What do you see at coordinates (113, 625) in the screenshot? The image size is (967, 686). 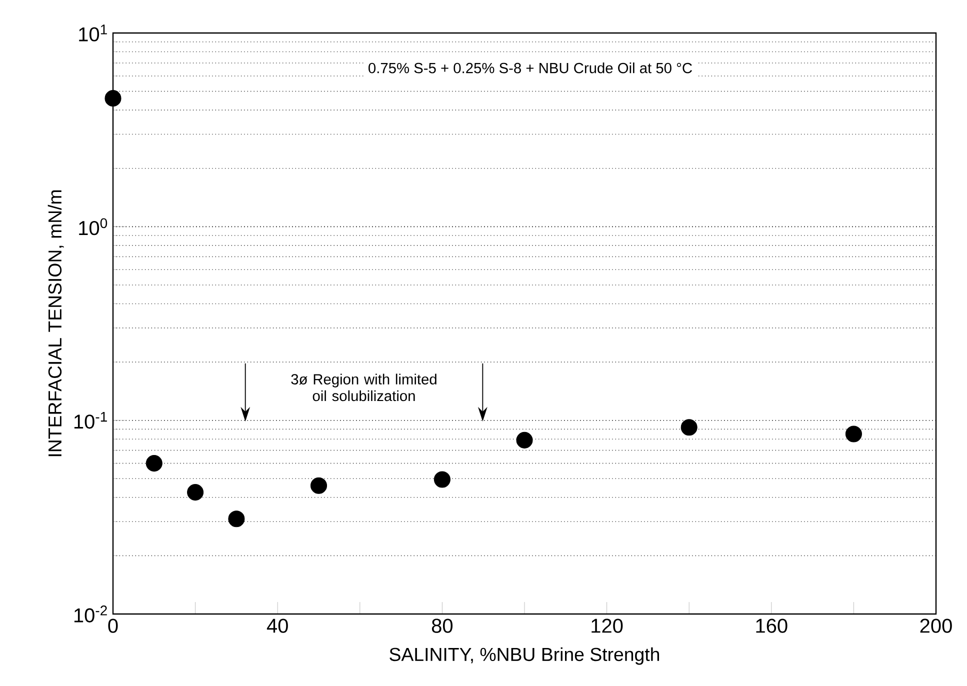 I see `x-tick-label: 0` at bounding box center [113, 625].